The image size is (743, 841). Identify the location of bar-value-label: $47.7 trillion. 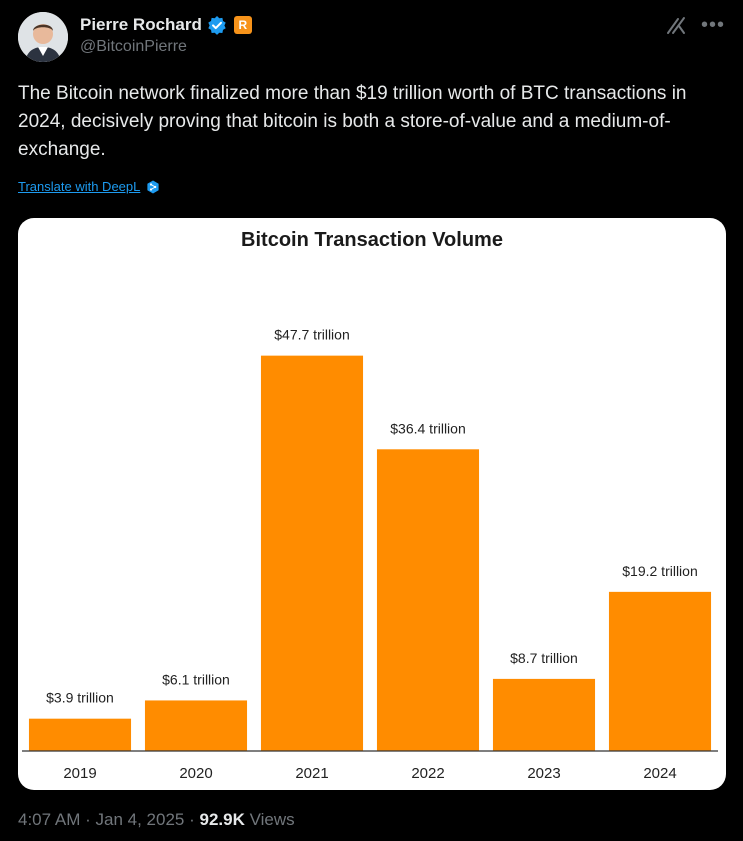
(312, 335).